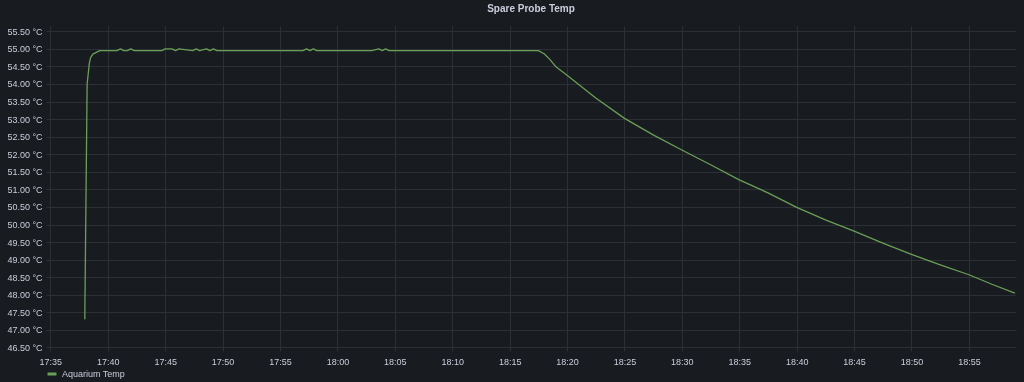 This screenshot has width=1024, height=382. Describe the element at coordinates (740, 361) in the screenshot. I see `x-tick-label: 18:35` at that location.